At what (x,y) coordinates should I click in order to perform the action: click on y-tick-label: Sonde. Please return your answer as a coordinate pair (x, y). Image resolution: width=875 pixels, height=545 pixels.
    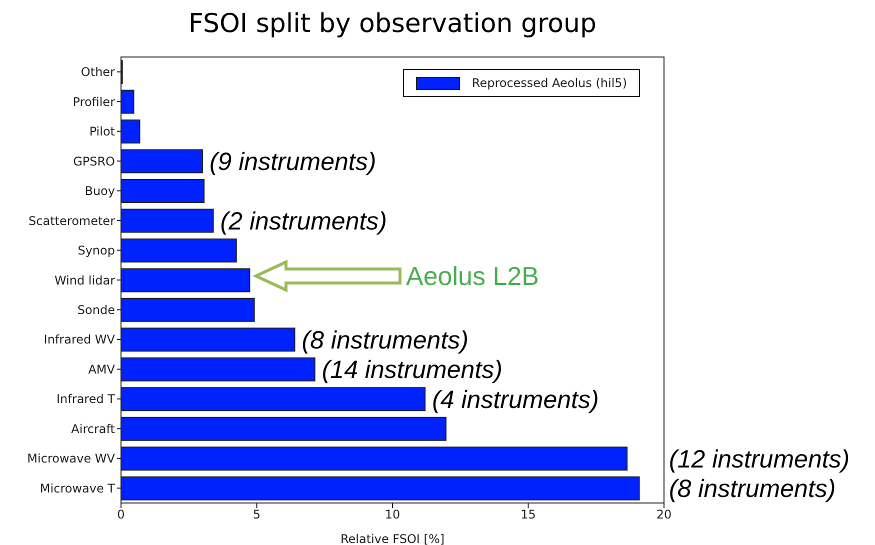
    Looking at the image, I should click on (96, 309).